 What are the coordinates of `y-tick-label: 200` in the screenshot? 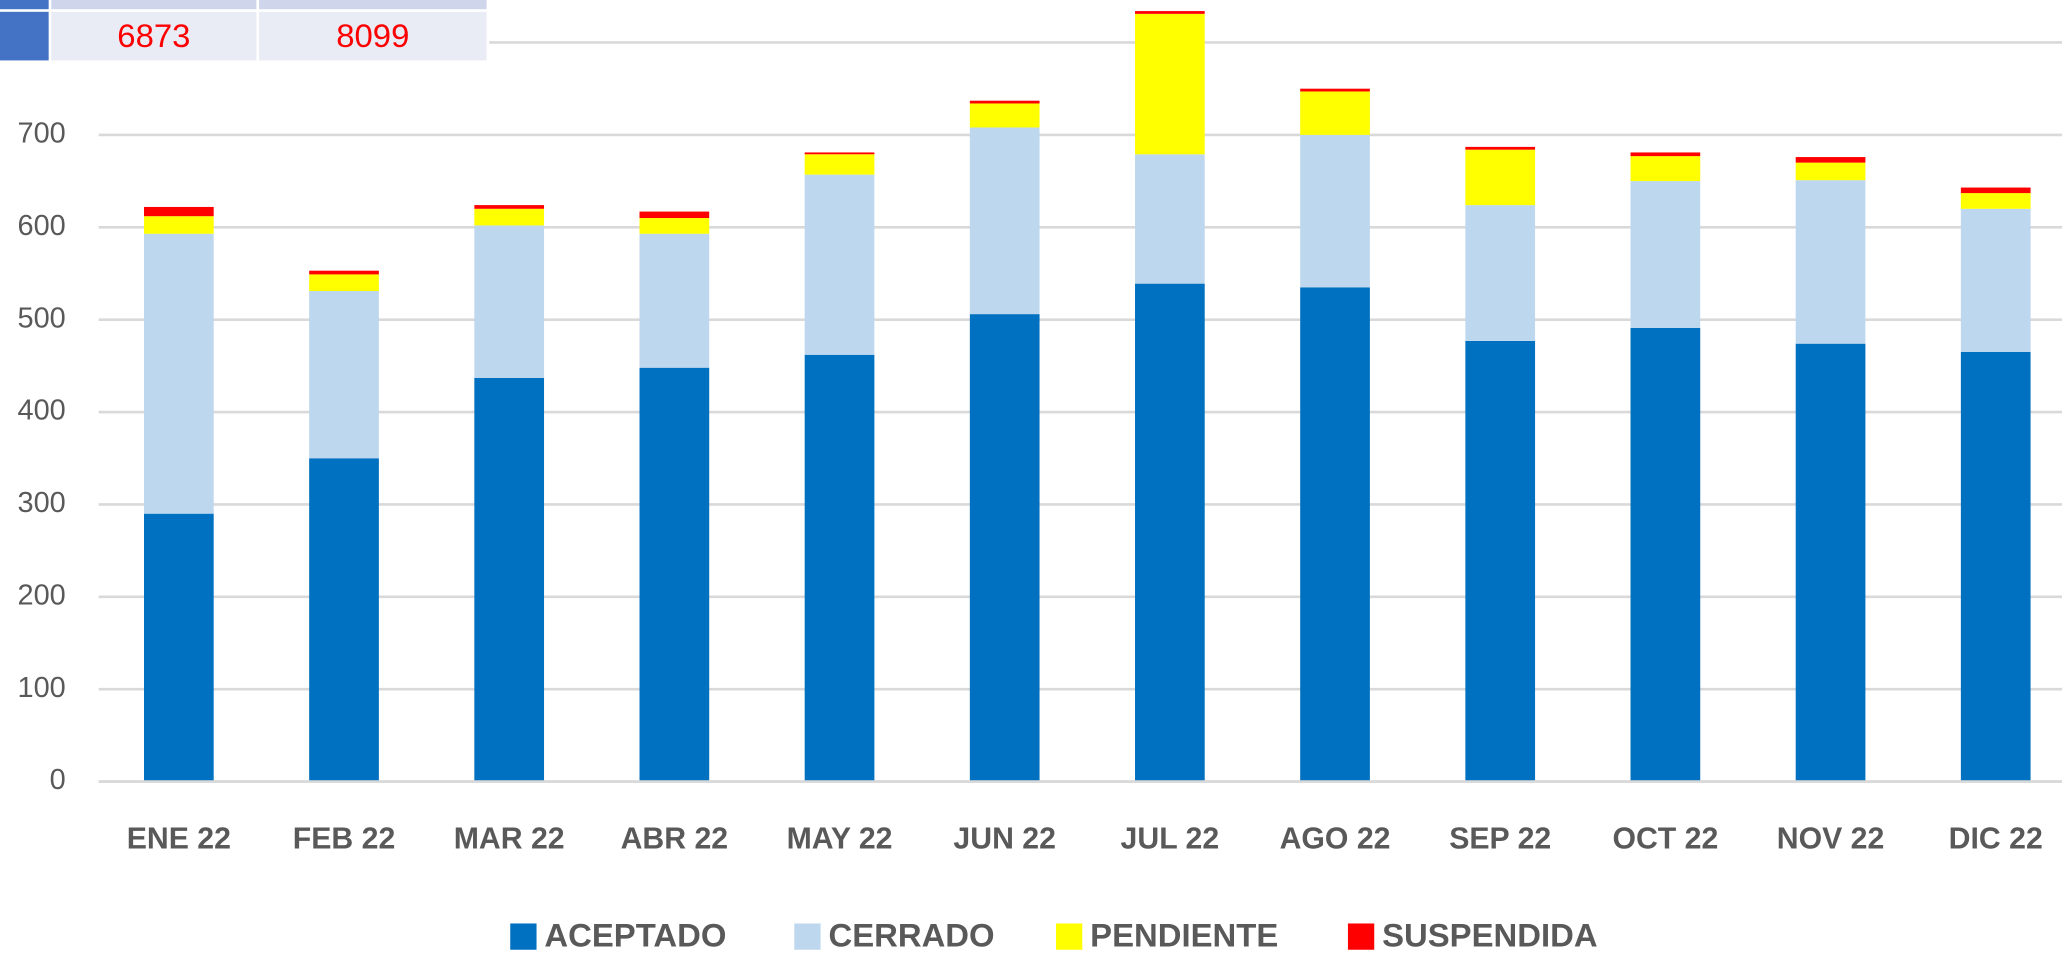 It's located at (41, 595).